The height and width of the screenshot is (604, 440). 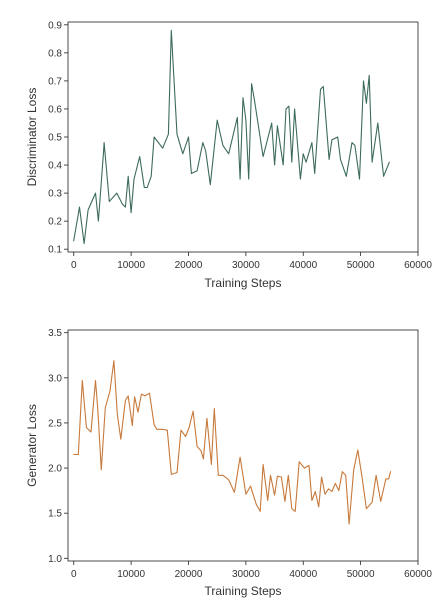 What do you see at coordinates (55, 559) in the screenshot?
I see `y-tick-label: 1.0` at bounding box center [55, 559].